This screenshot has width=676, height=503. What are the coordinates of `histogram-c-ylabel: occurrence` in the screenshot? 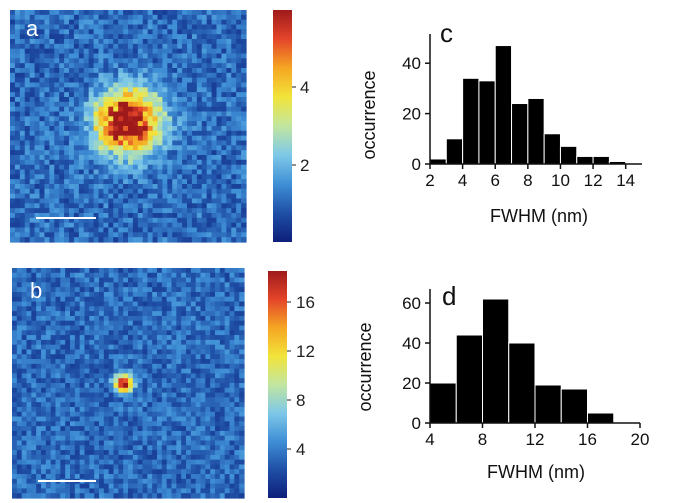 It's located at (369, 114).